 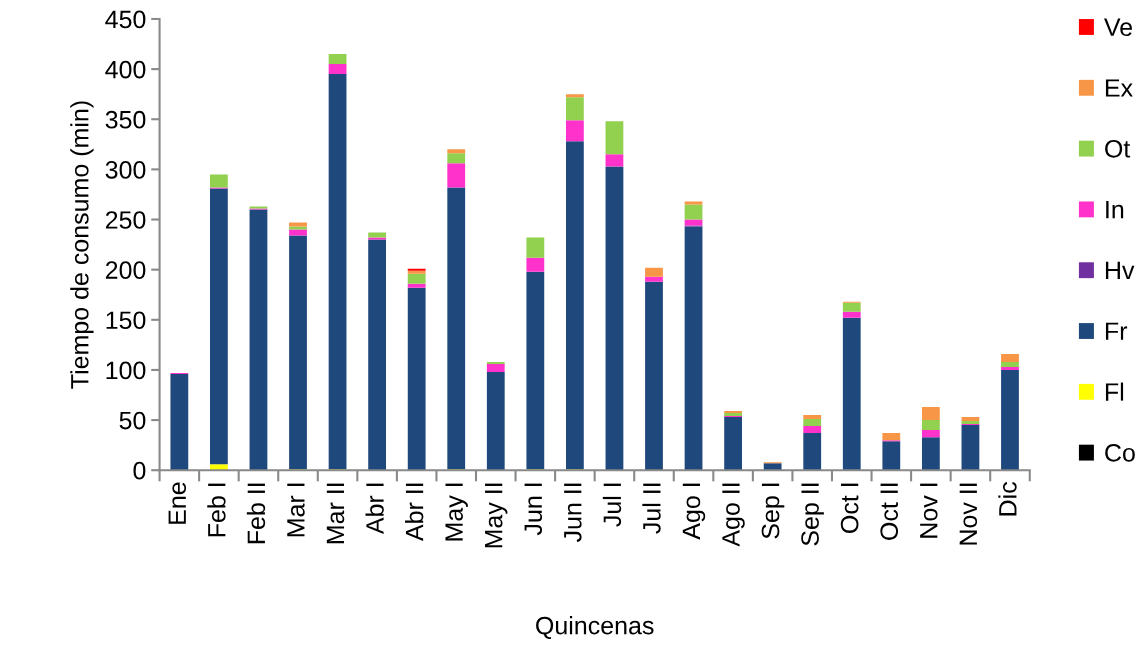 What do you see at coordinates (125, 19) in the screenshot?
I see `y-tick-label: 450` at bounding box center [125, 19].